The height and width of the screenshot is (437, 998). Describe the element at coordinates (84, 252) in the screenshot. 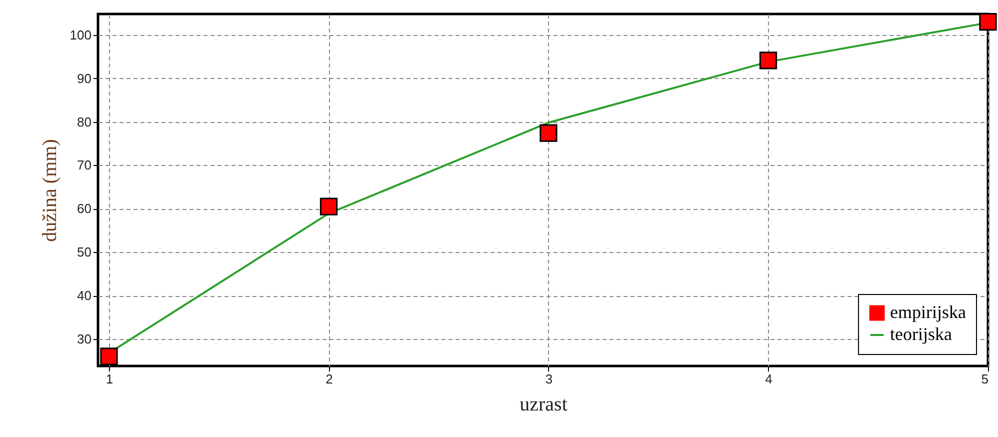

I see `y-tick-label: 50` at that location.